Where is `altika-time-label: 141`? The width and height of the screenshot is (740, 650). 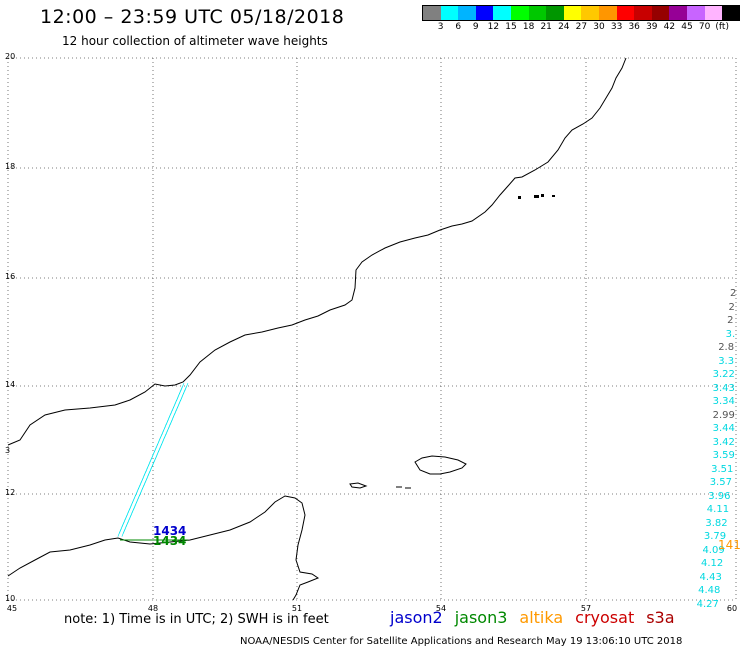
altika-time-label: 141 is located at coordinates (729, 545).